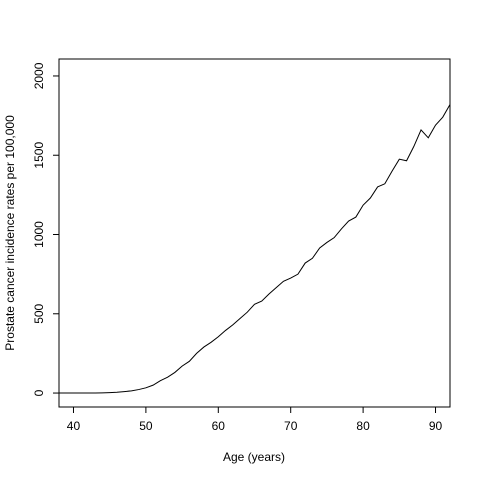 The image size is (480, 480). Describe the element at coordinates (254, 457) in the screenshot. I see `x-axis-label: Age (years)` at that location.